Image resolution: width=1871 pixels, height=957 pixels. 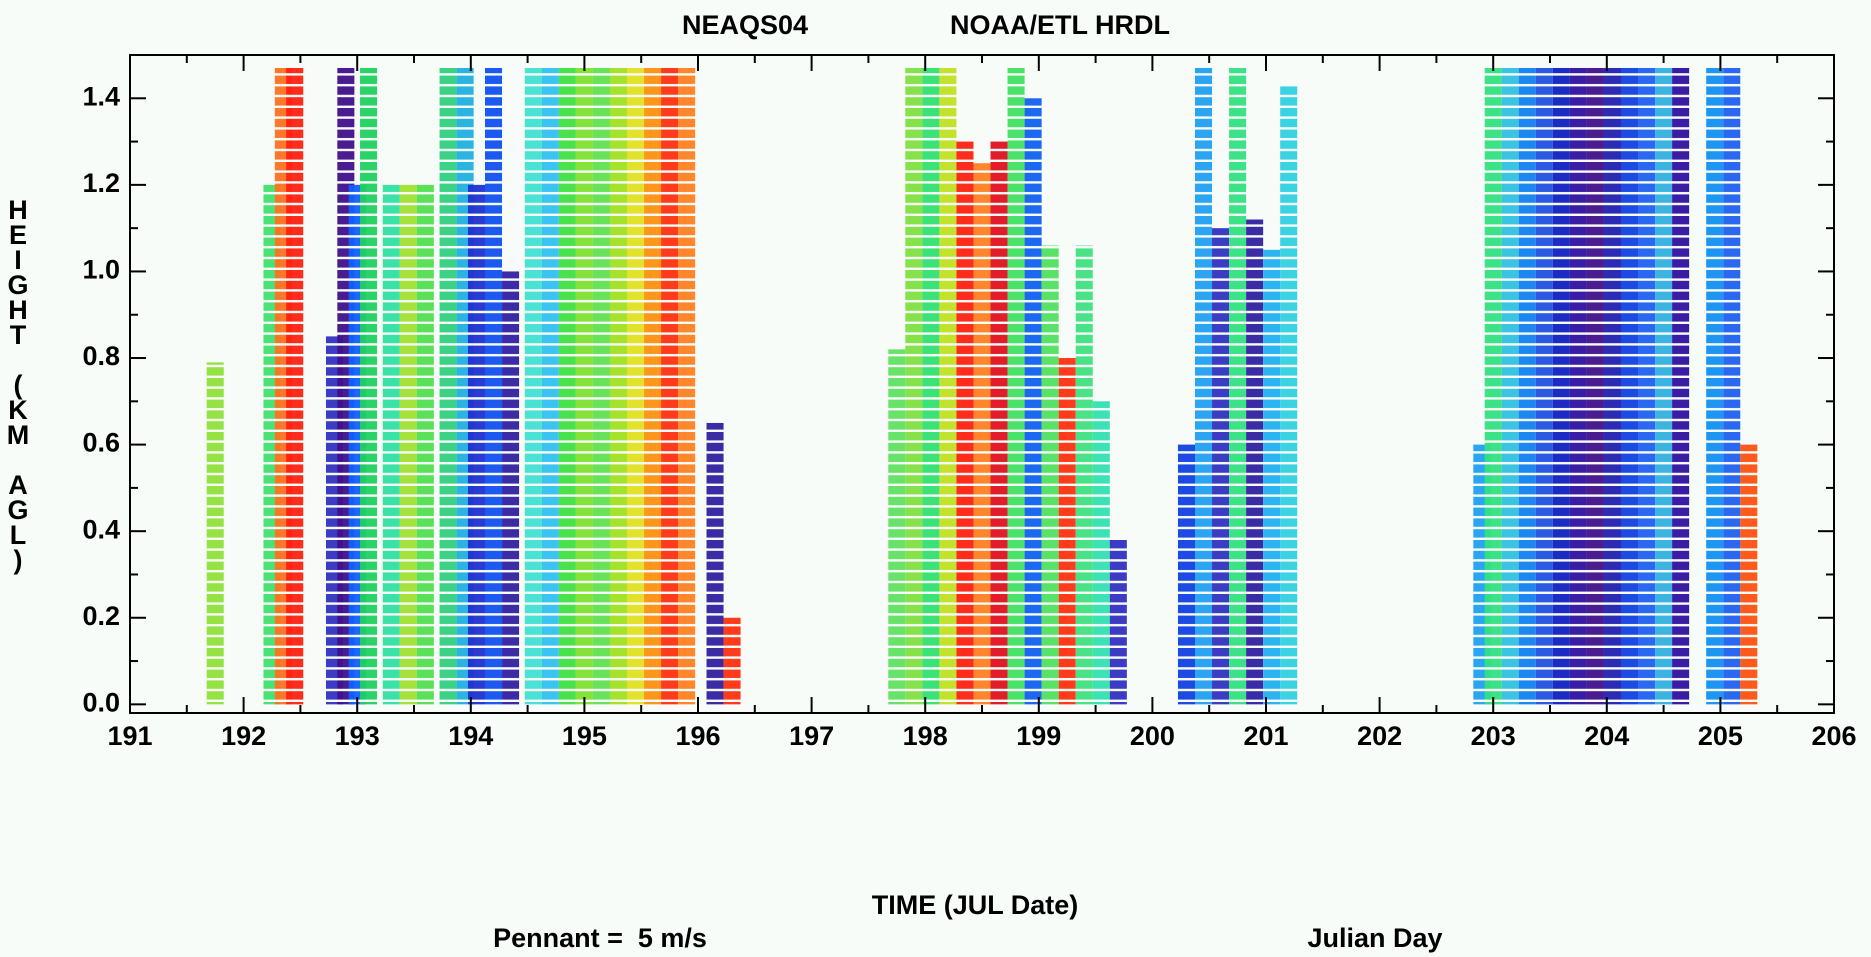 What do you see at coordinates (101, 183) in the screenshot?
I see `y-tick-label: 1.2` at bounding box center [101, 183].